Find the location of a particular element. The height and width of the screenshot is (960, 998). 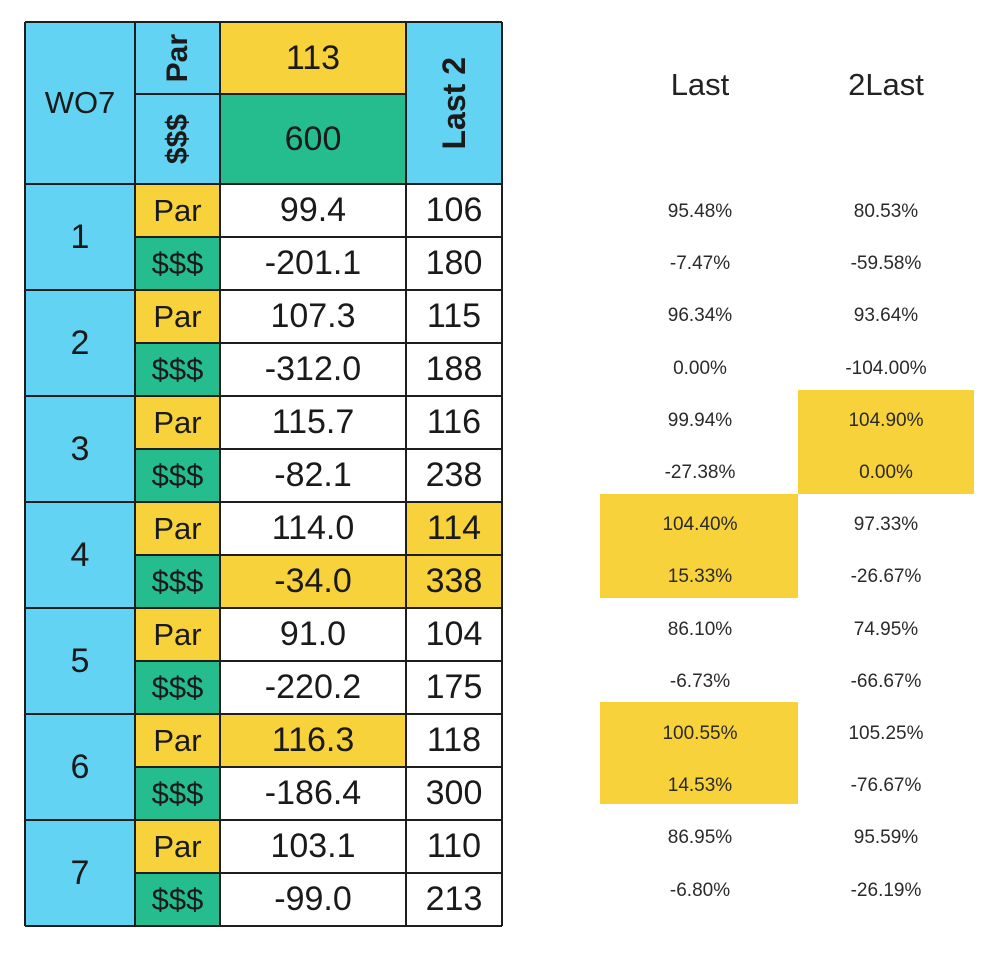

row-number-cell: 5 is located at coordinates (80, 661).